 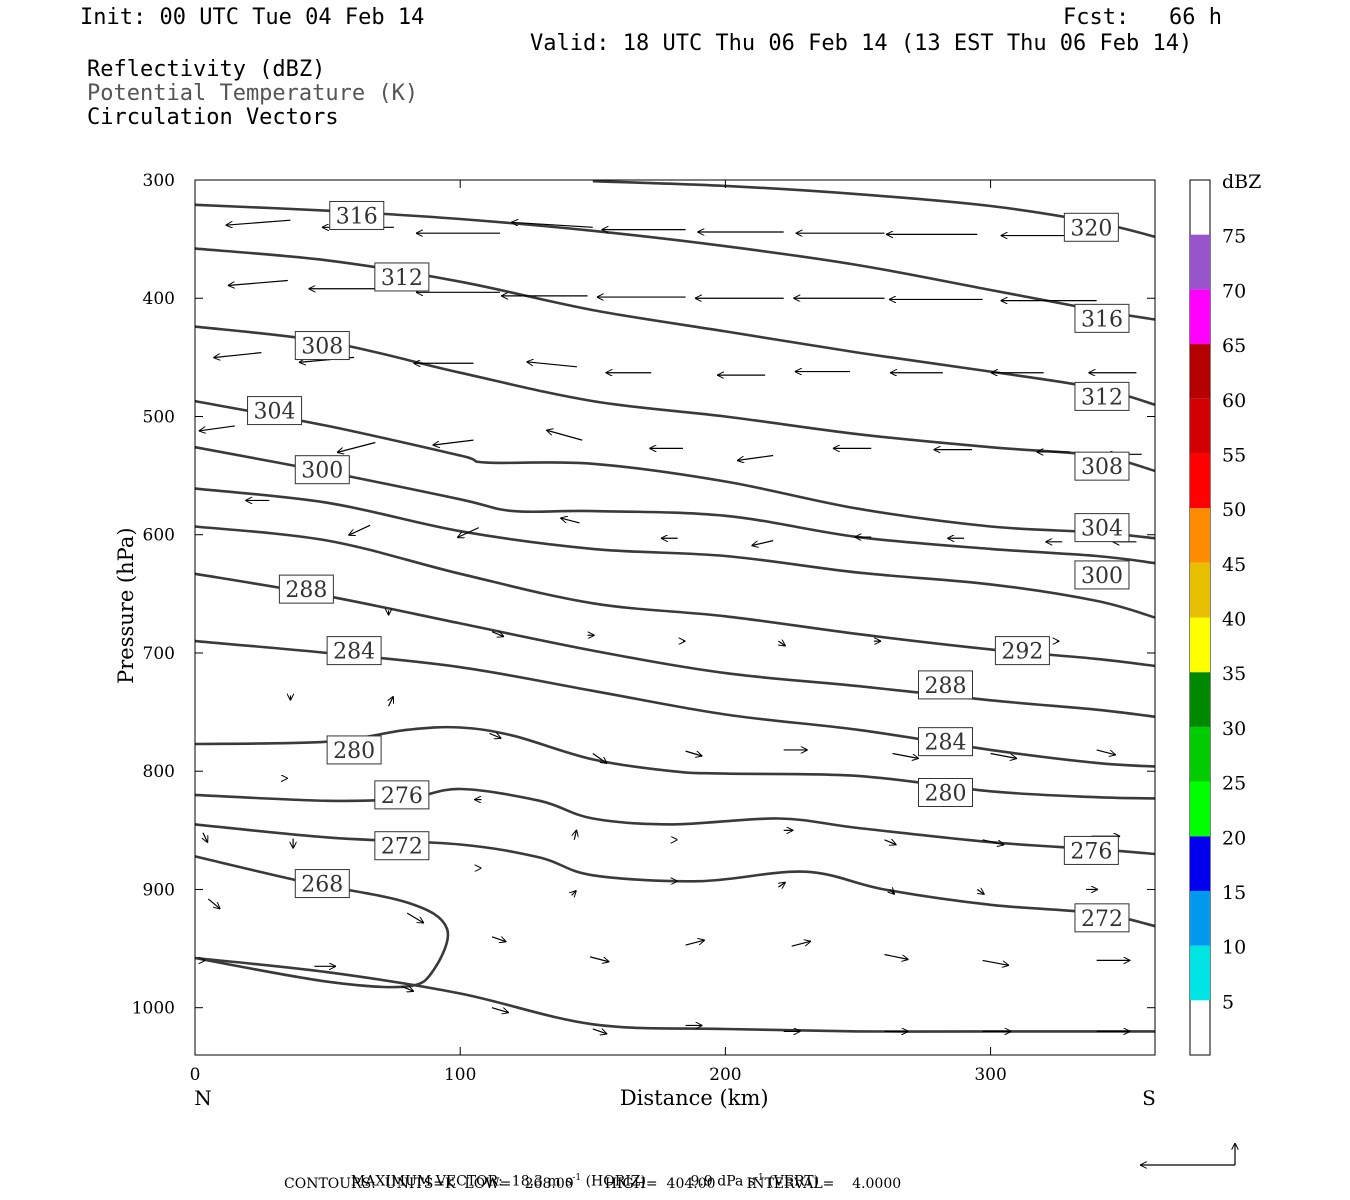 I want to click on colorbar-tick-label: 35, so click(x=1234, y=674).